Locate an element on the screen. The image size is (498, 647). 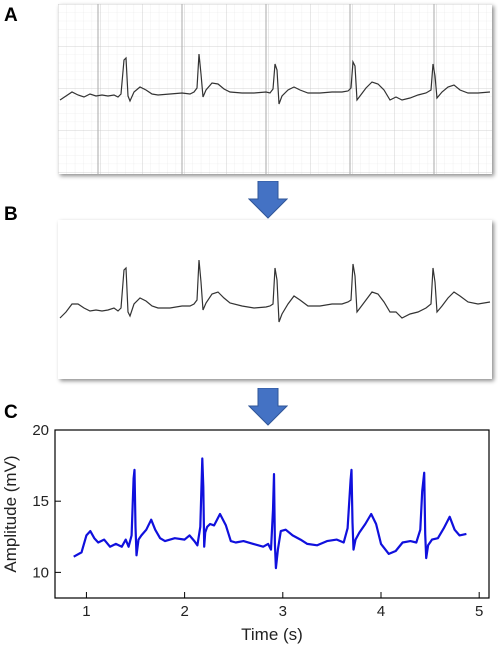
y-tick-label: 20 is located at coordinates (40, 430).